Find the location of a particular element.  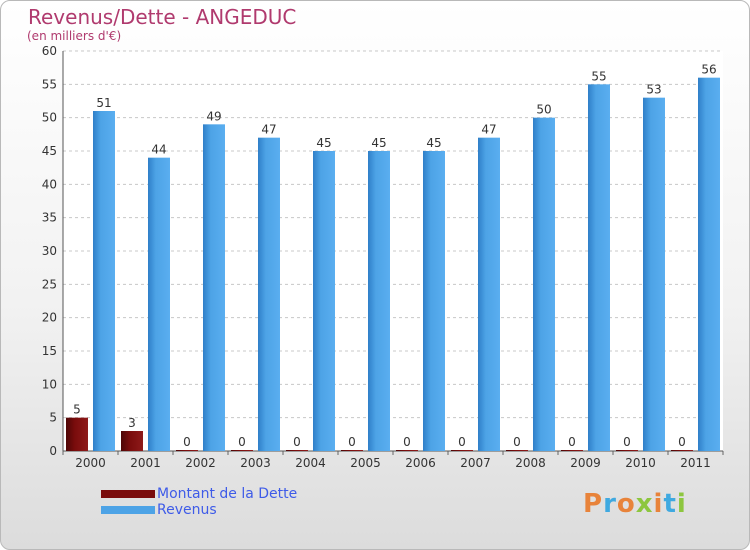

x-tick-label: 2011 is located at coordinates (695, 463).